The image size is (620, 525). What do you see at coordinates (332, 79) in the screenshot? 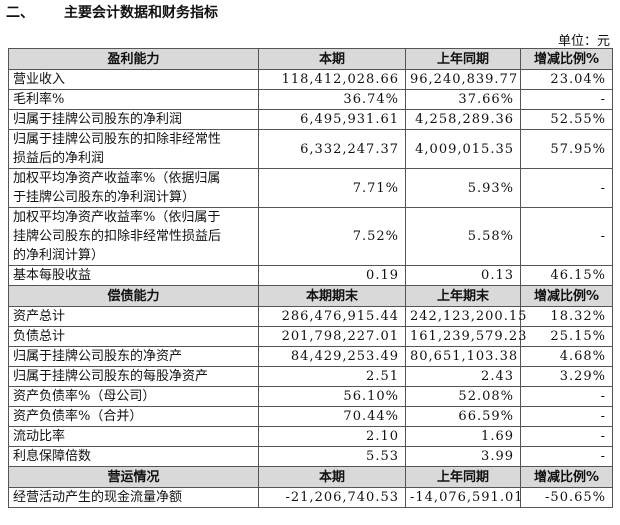
I see `value-cell: 118,412,028.66` at bounding box center [332, 79].